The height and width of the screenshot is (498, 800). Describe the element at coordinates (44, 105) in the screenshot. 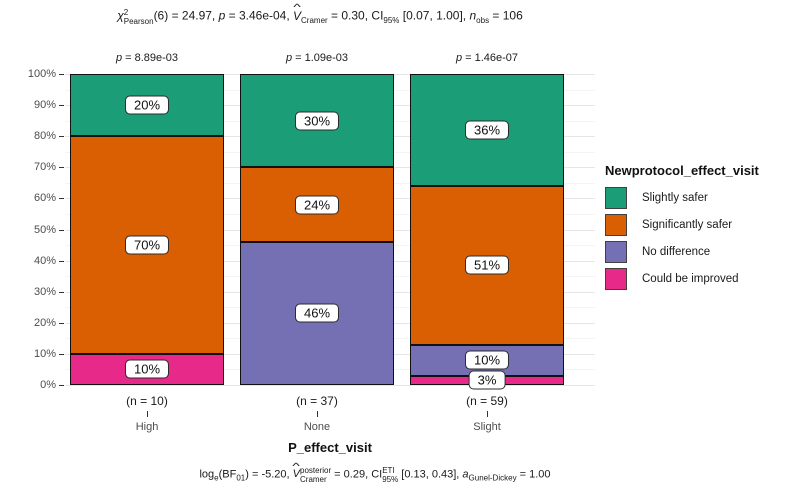

I see `y-axis-tick-label: 90%` at that location.